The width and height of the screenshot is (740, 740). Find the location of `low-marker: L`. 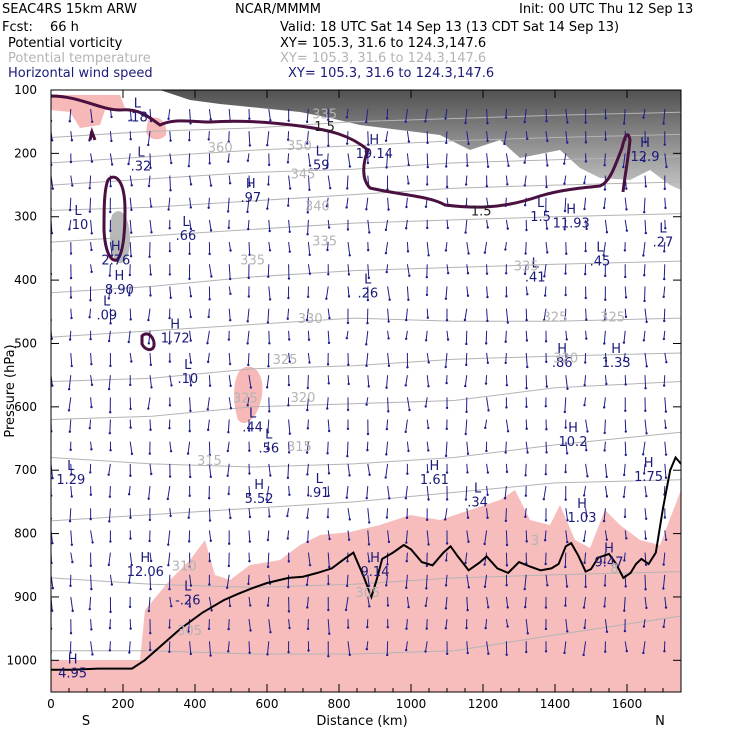

low-marker: L is located at coordinates (368, 279).